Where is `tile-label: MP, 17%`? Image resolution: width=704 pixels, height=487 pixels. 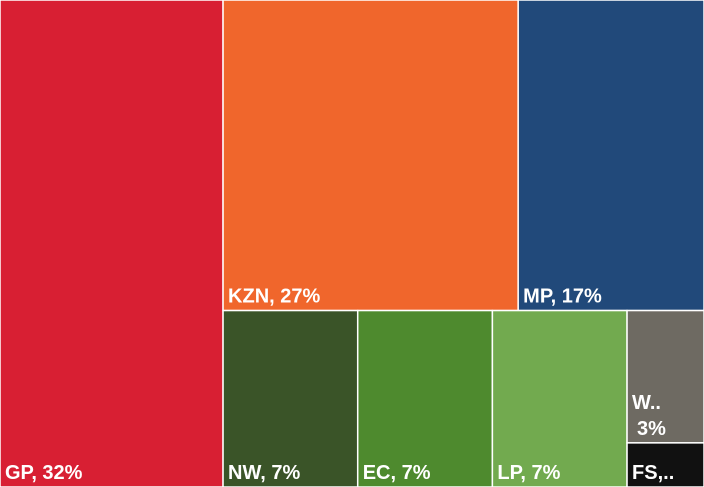
tile-label: MP, 17% is located at coordinates (562, 297).